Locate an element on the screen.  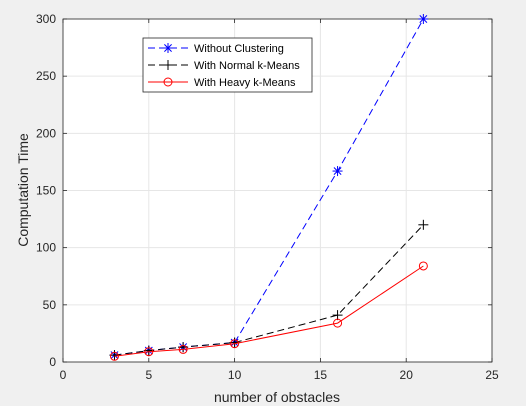
legend-marker-with-heavy-k-means is located at coordinates (168, 82).